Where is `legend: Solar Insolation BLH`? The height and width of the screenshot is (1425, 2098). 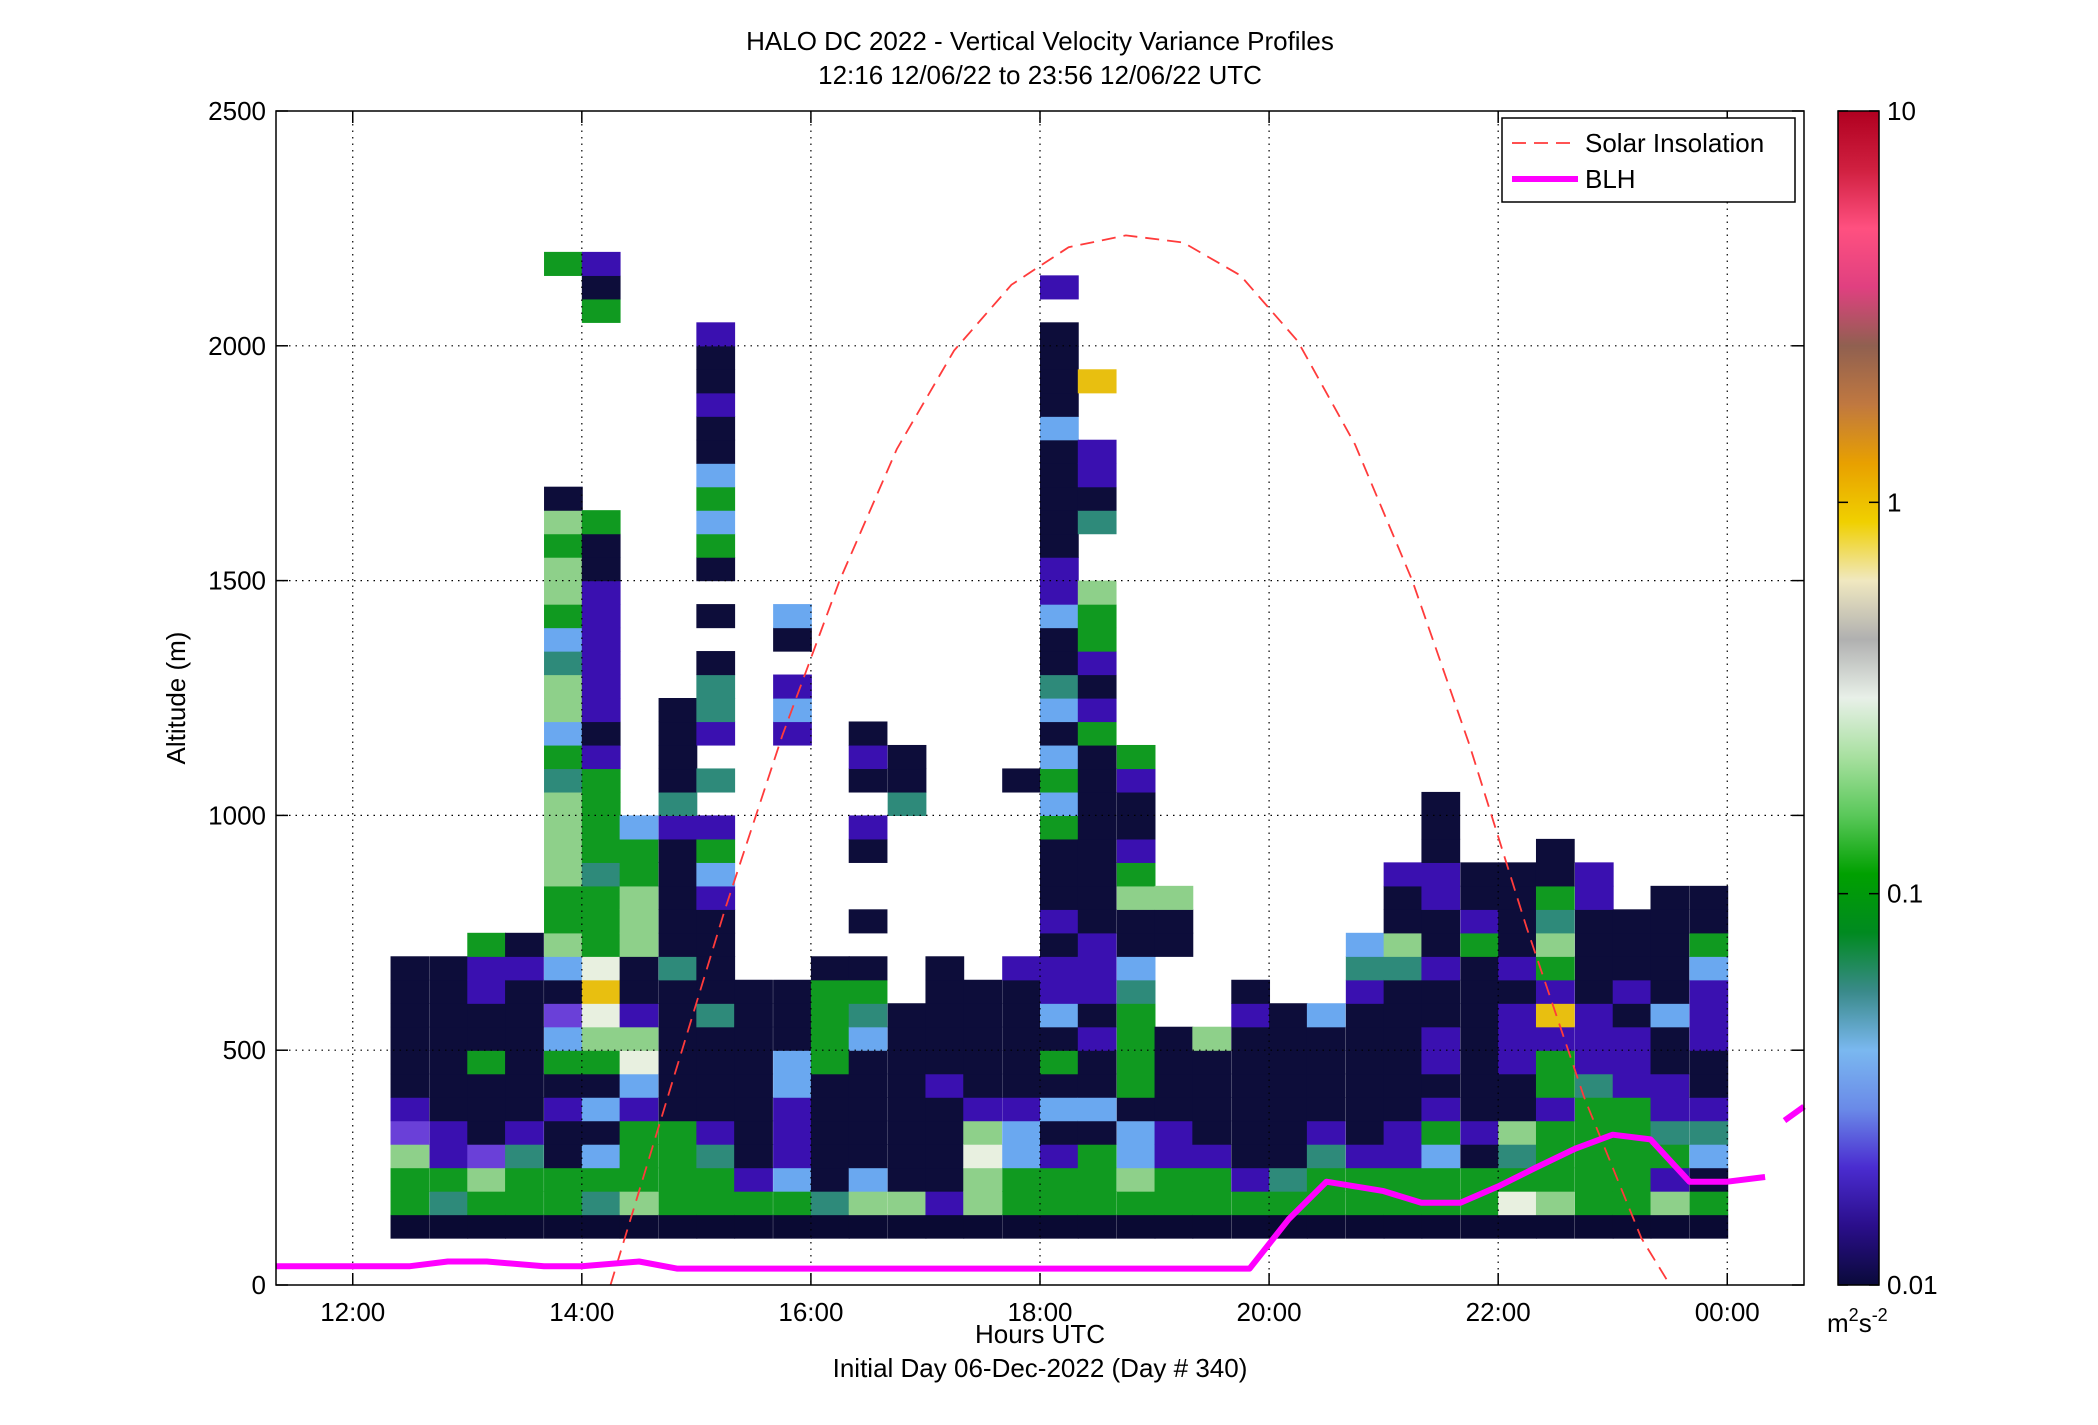 legend: Solar Insolation BLH is located at coordinates (1648, 160).